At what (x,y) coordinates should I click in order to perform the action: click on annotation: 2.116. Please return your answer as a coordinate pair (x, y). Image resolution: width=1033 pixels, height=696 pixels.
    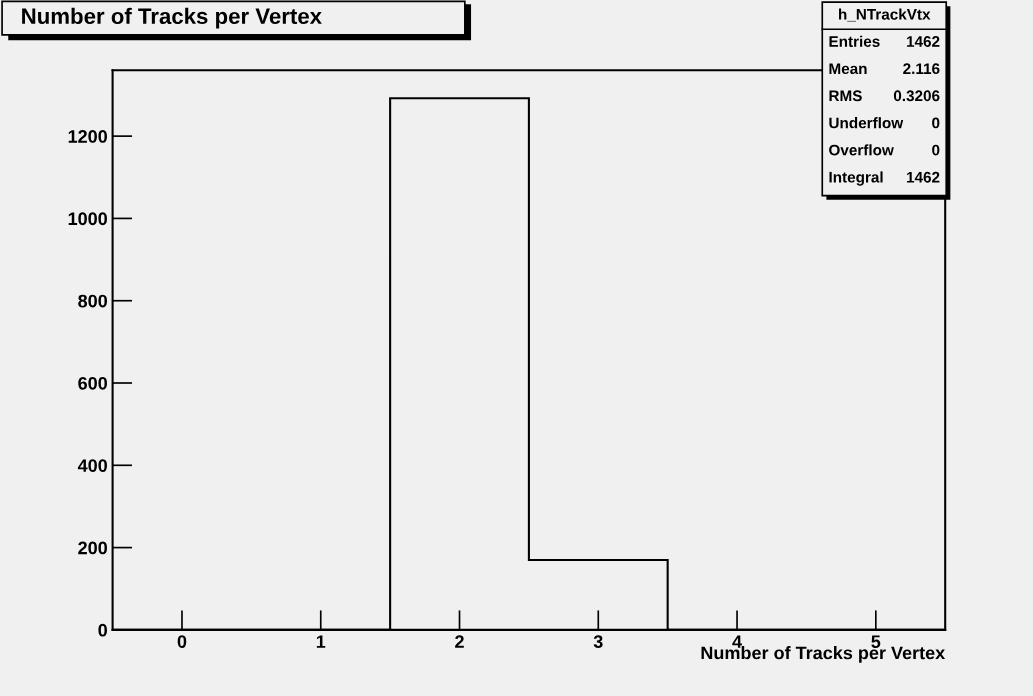
    Looking at the image, I should click on (921, 69).